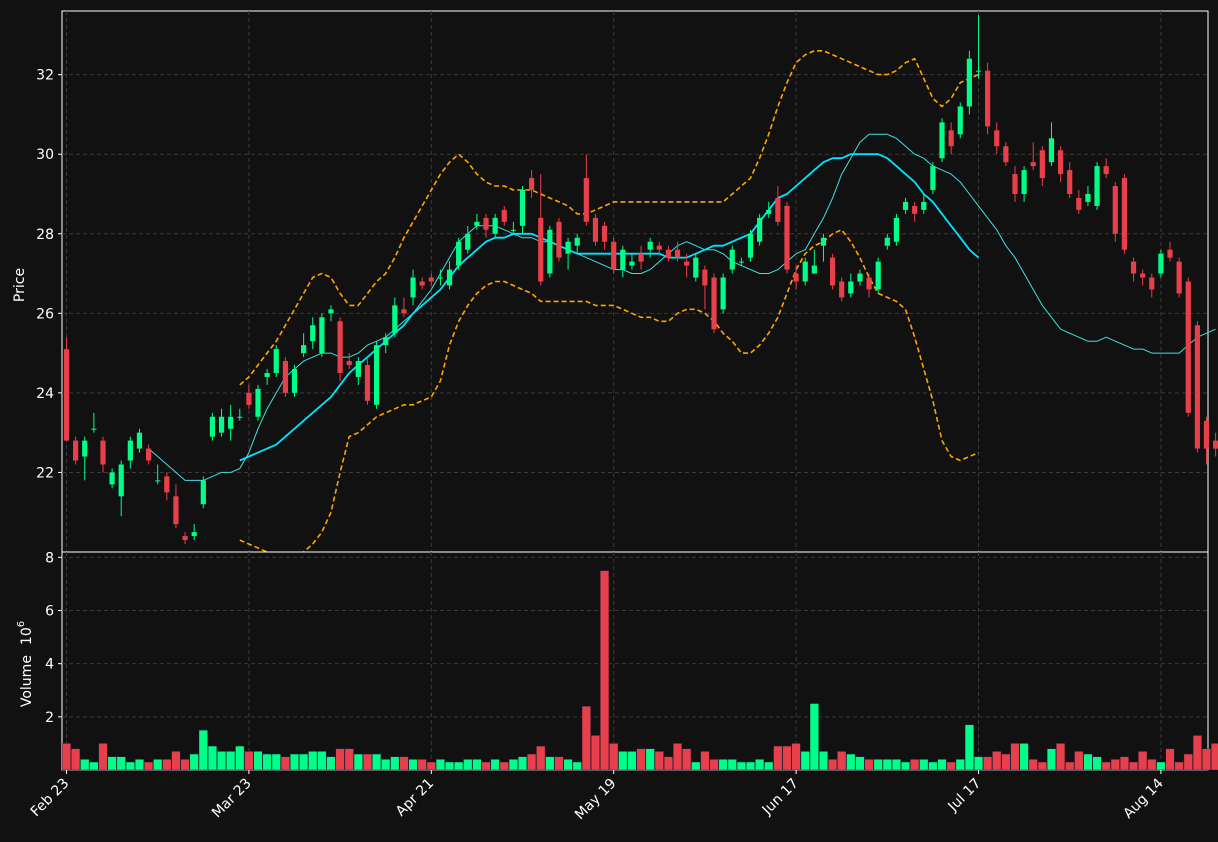 This screenshot has width=1218, height=842. I want to click on price-tick-label: 24, so click(45, 394).